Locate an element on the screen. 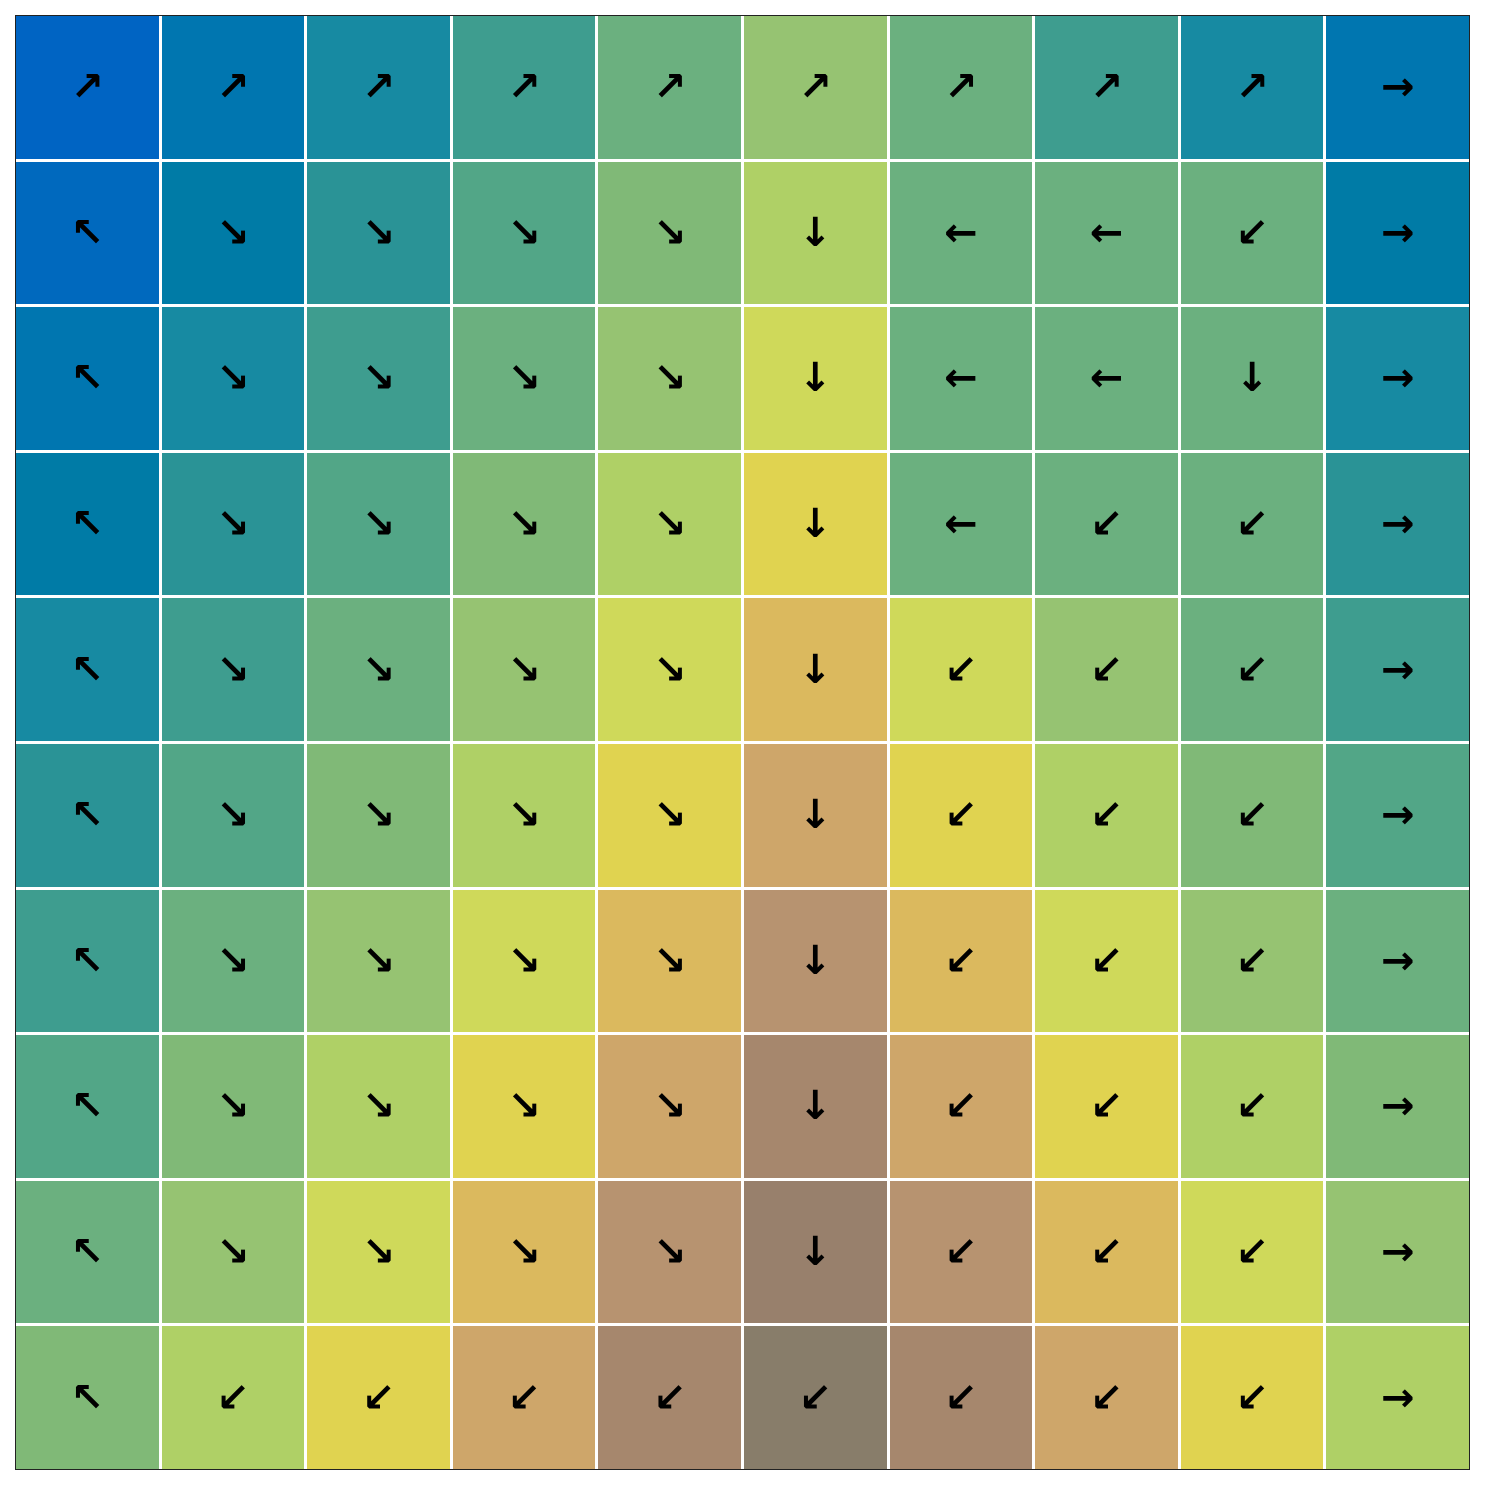 The height and width of the screenshot is (1485, 1485). grid-cell-r8-c4: ↘ is located at coordinates (669, 1252).